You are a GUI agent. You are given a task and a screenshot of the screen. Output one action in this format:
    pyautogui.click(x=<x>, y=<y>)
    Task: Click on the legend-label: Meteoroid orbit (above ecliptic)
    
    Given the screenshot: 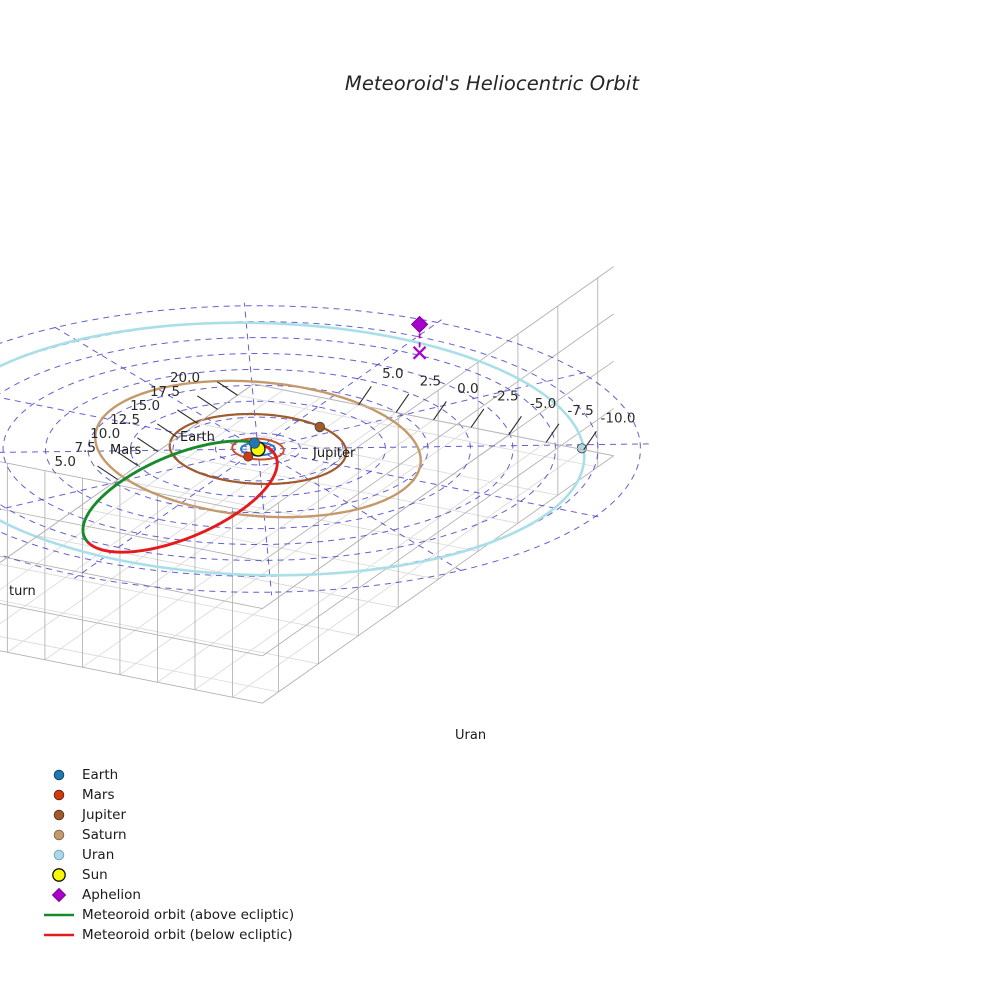 What is the action you would take?
    pyautogui.click(x=188, y=915)
    